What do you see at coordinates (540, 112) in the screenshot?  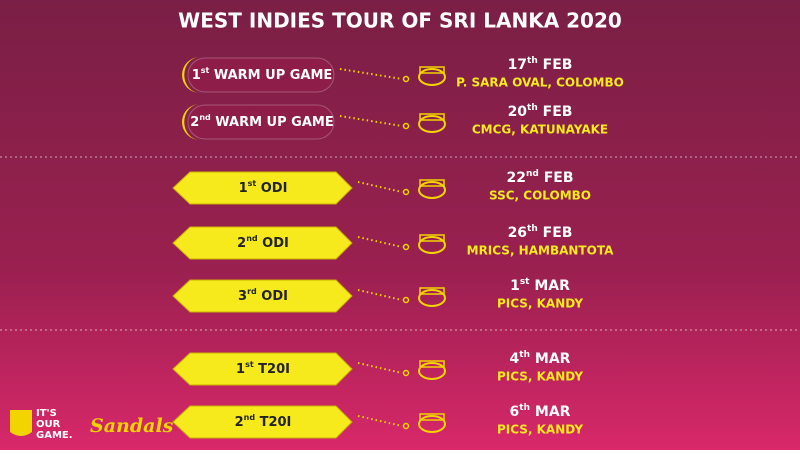 I see `match-date: 20th FEB` at bounding box center [540, 112].